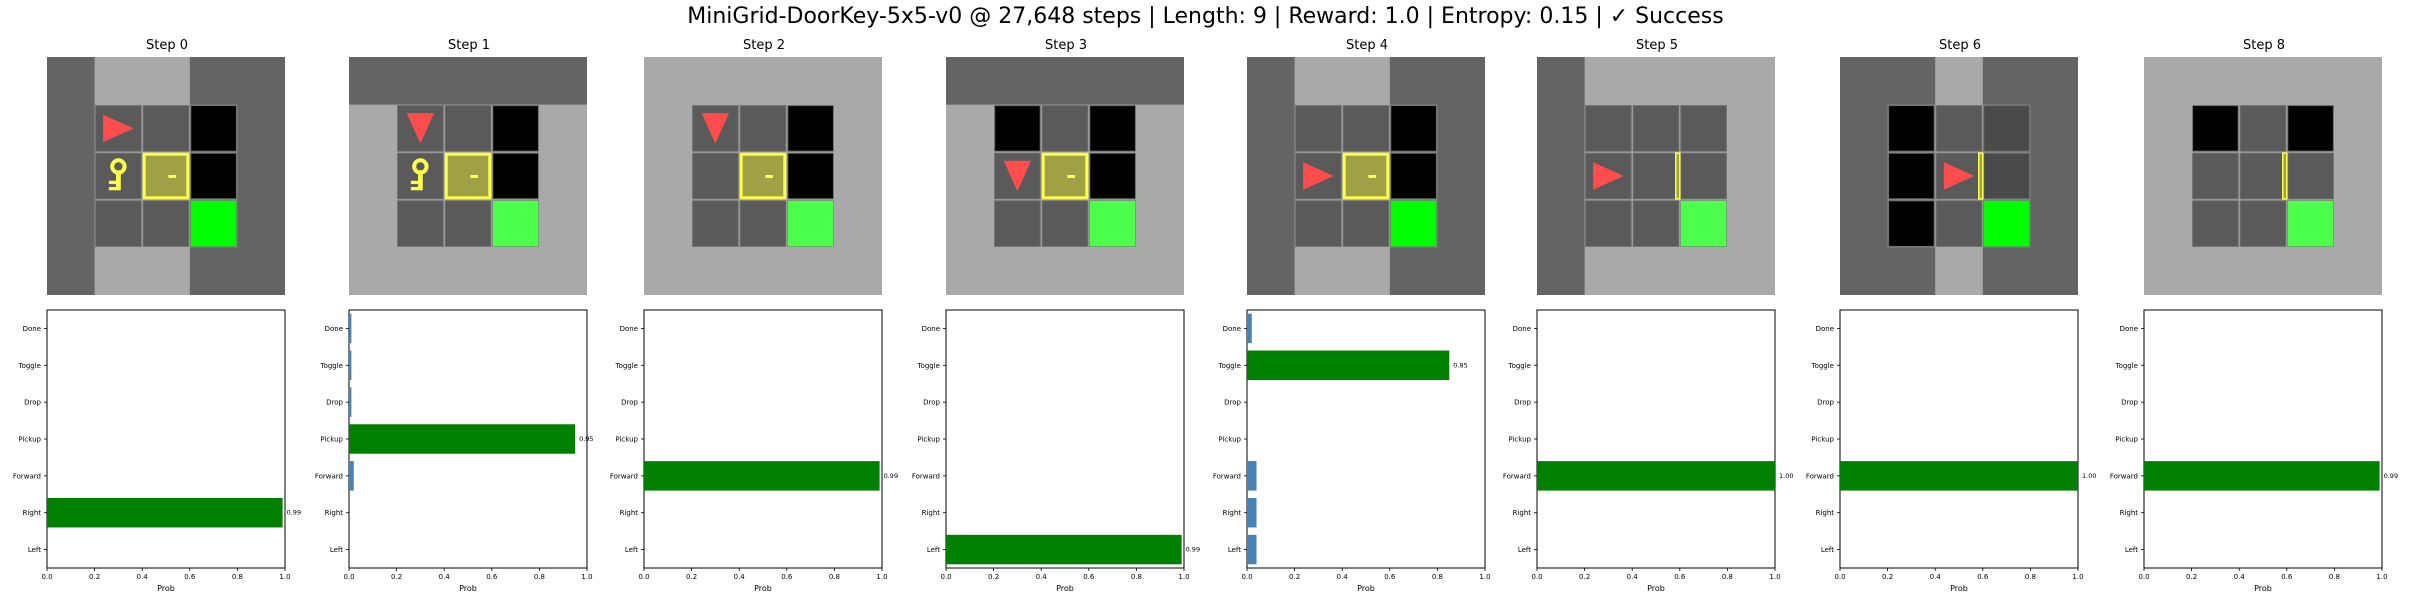 Image resolution: width=2411 pixels, height=611 pixels. Describe the element at coordinates (1519, 366) in the screenshot. I see `y-tick-label: Toggle` at that location.